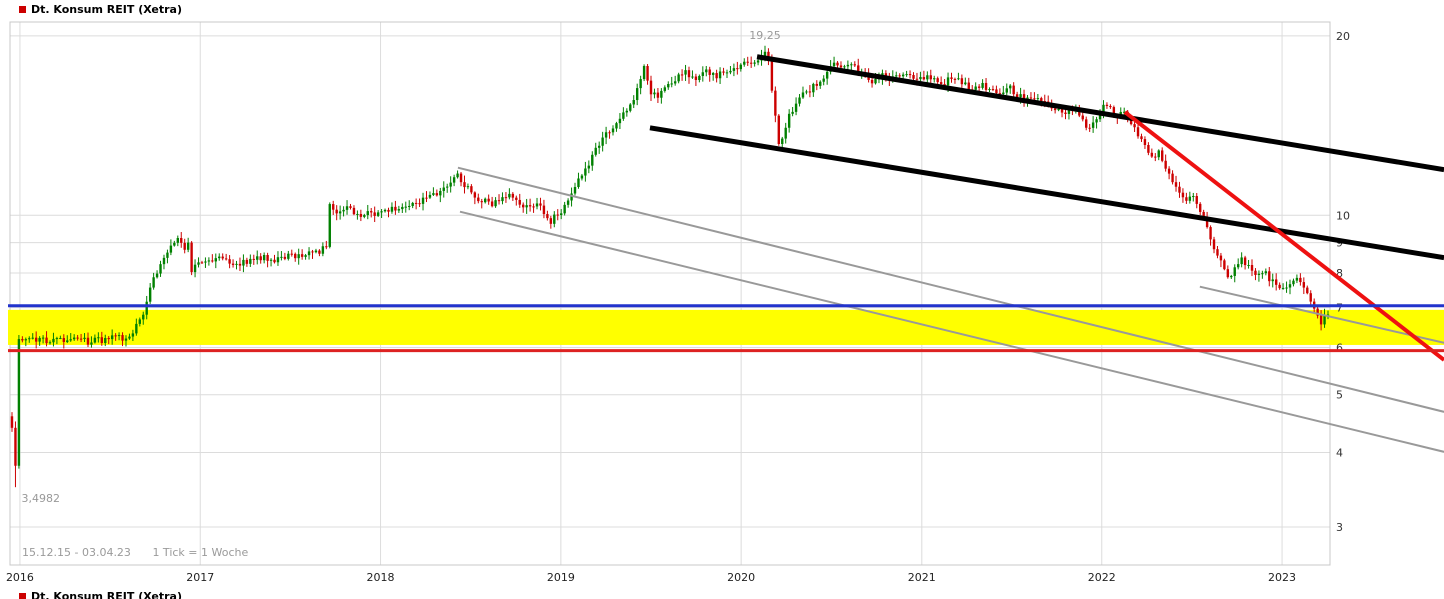 The width and height of the screenshot is (1444, 599). What do you see at coordinates (1339, 527) in the screenshot?
I see `price-tick-label: 3` at bounding box center [1339, 527].